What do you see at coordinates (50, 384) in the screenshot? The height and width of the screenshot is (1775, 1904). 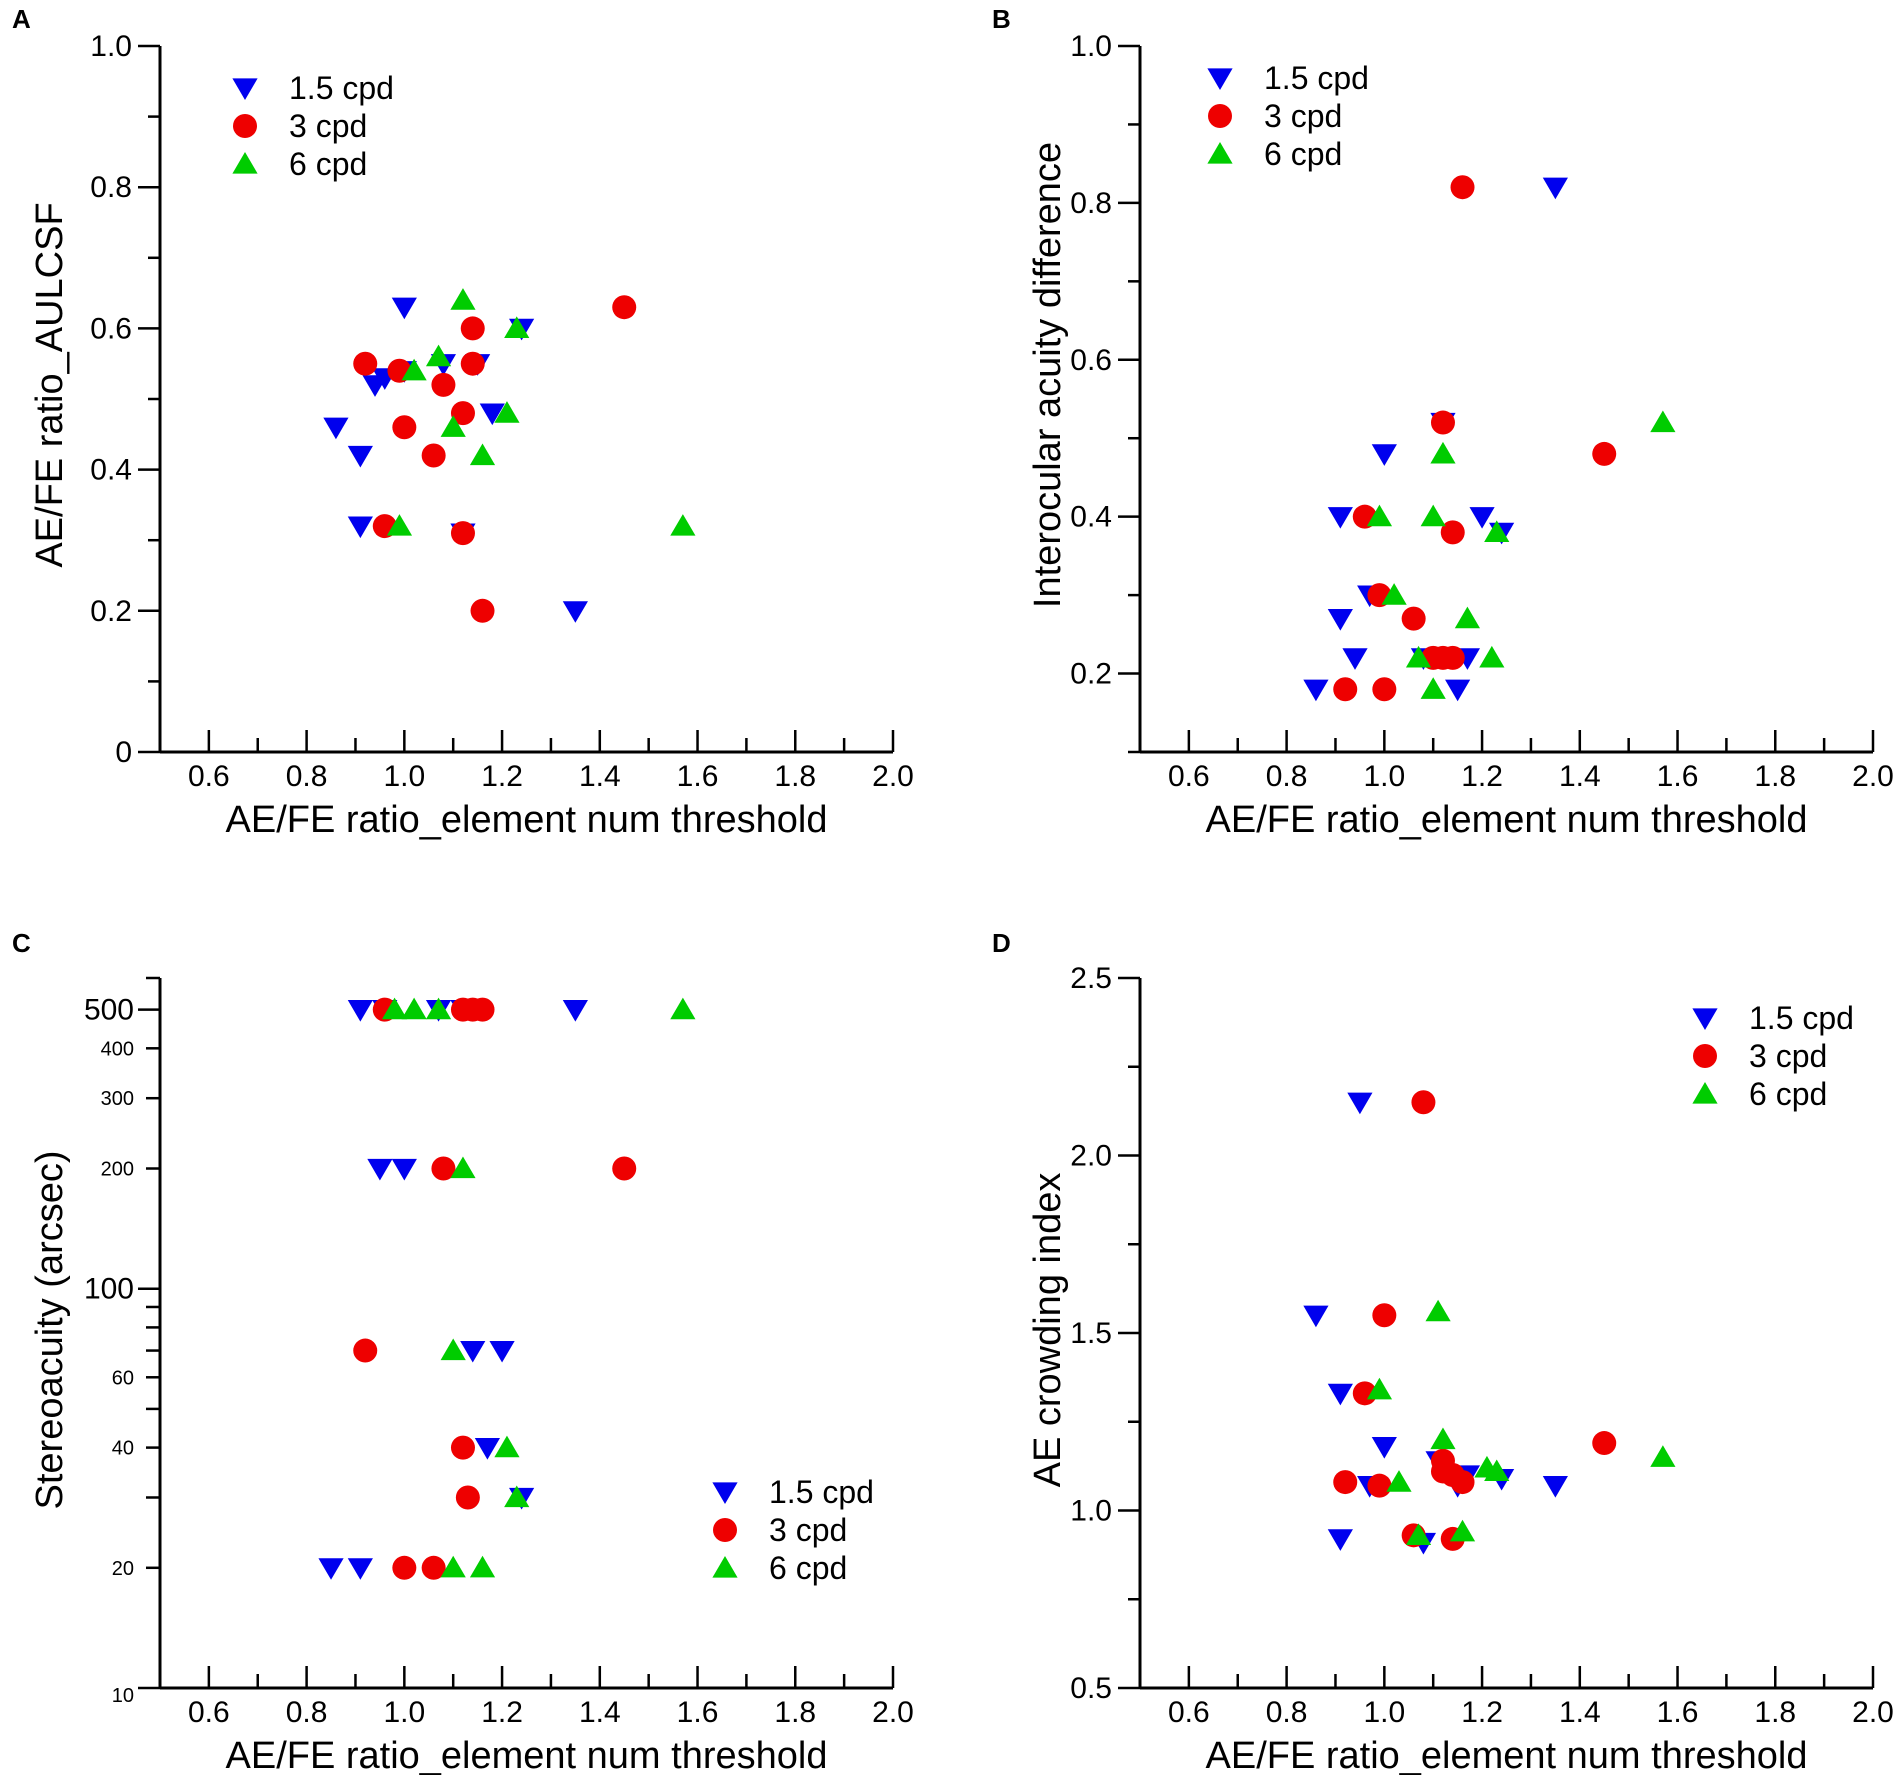 I see `y-axis-title: AE/FE ratio_AULCSF` at bounding box center [50, 384].